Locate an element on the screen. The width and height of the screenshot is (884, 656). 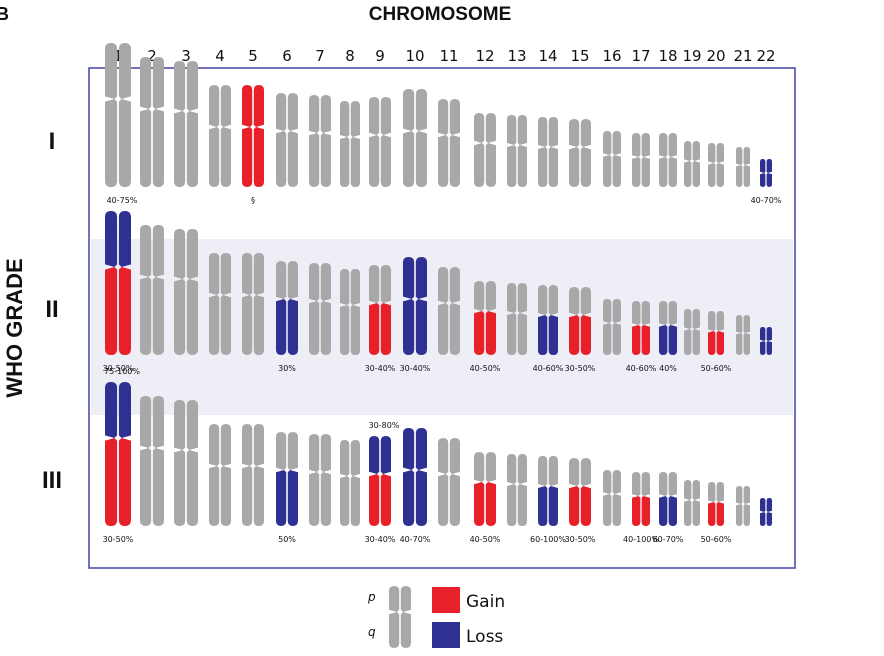
chromosome-number-18: 18 is located at coordinates (667, 56).